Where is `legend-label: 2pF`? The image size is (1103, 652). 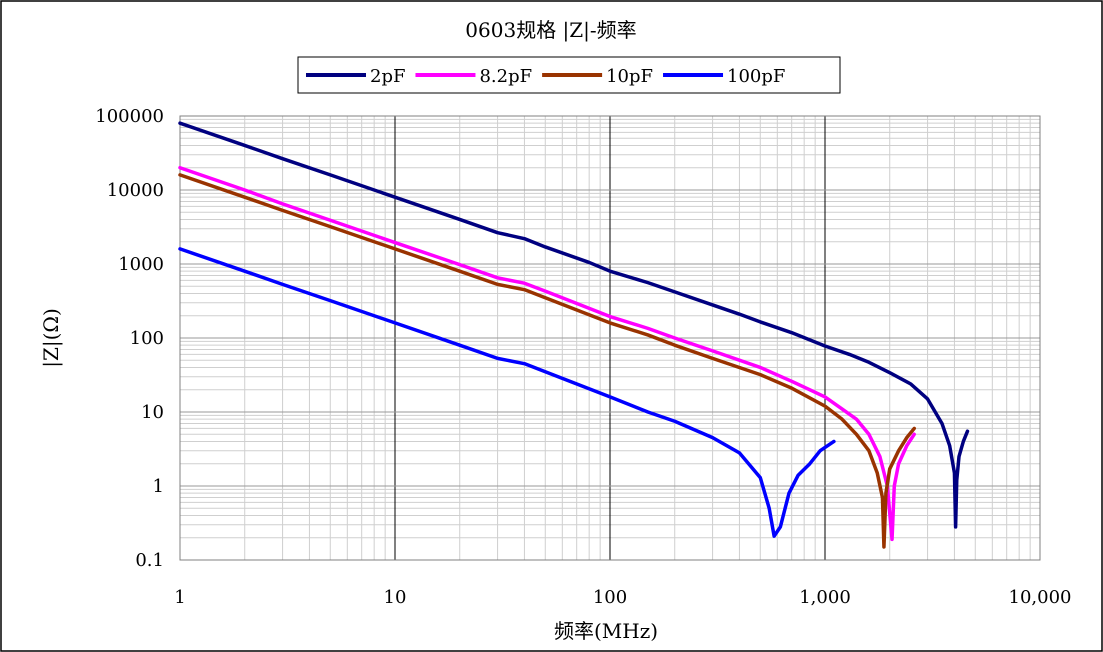 legend-label: 2pF is located at coordinates (387, 76).